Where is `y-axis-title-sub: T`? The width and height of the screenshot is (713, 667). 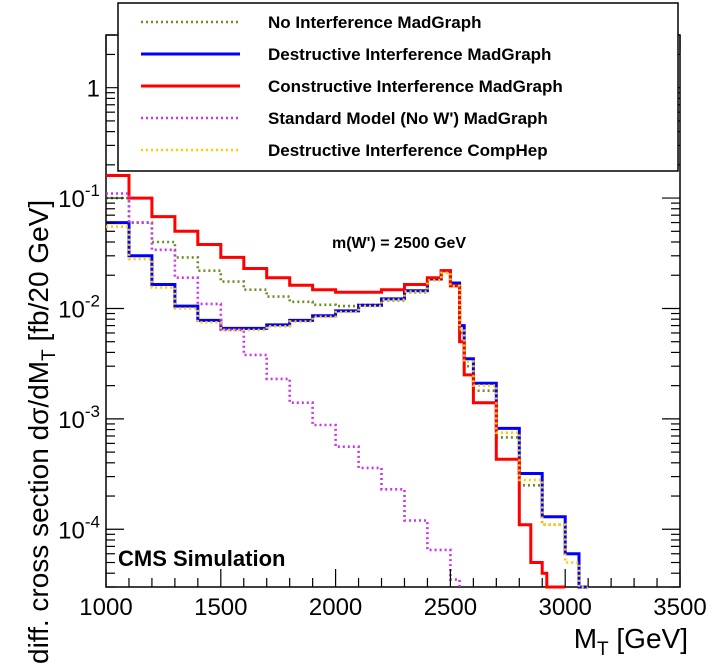 y-axis-title-sub: T is located at coordinates (49, 355).